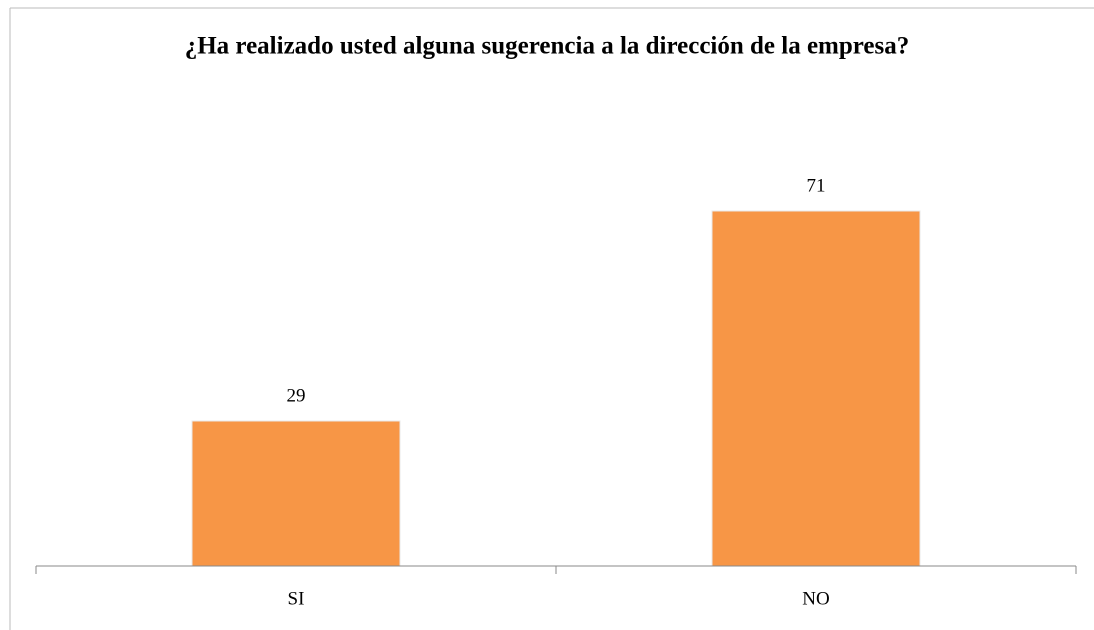 This screenshot has width=1094, height=630. Describe the element at coordinates (296, 395) in the screenshot. I see `value-label: 29` at that location.